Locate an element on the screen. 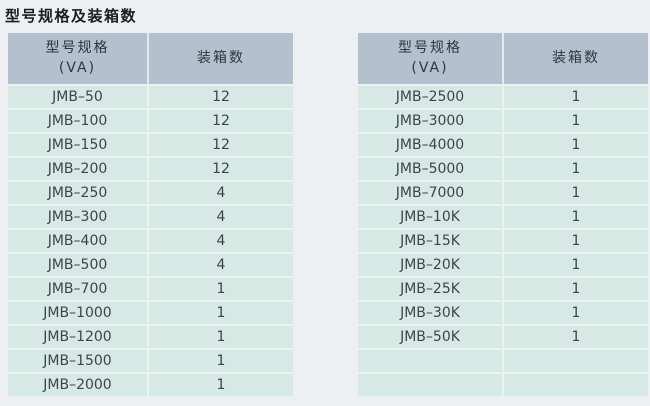 The height and width of the screenshot is (406, 650). table-row: JMB–10K 1 is located at coordinates (503, 216).